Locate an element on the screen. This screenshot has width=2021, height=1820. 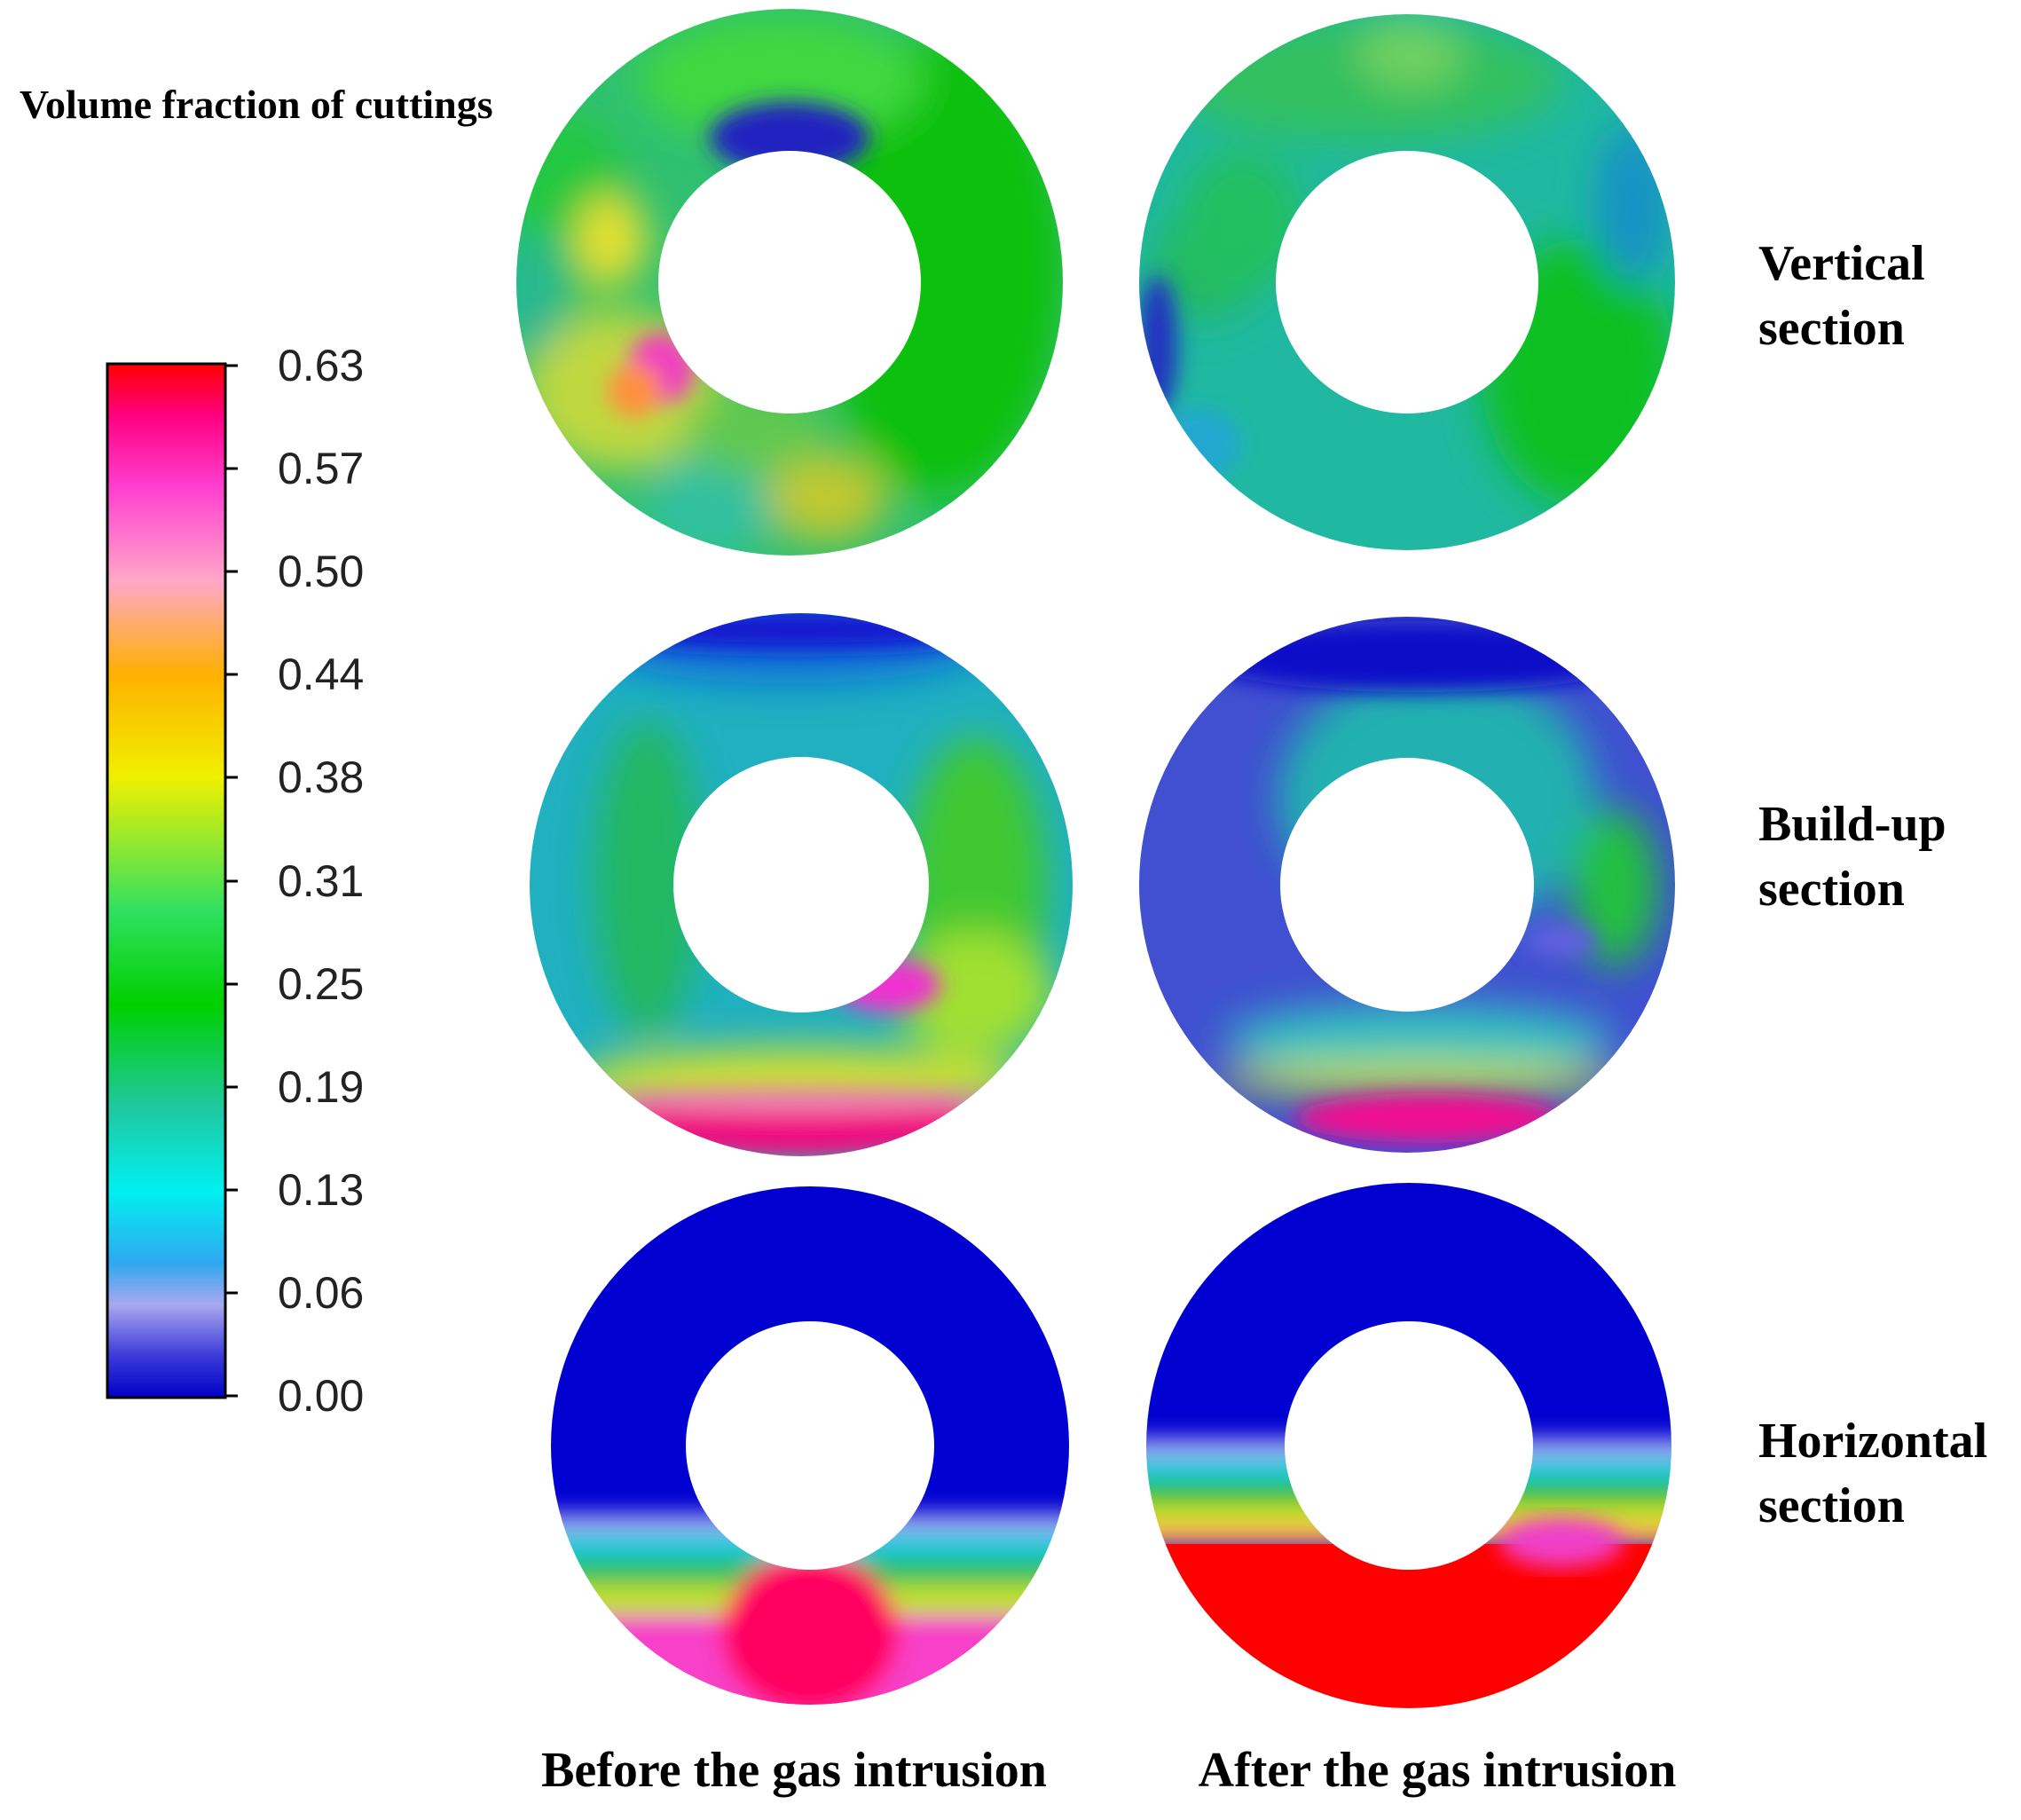
colorbar-tick-label: 0.13 is located at coordinates (321, 1190).